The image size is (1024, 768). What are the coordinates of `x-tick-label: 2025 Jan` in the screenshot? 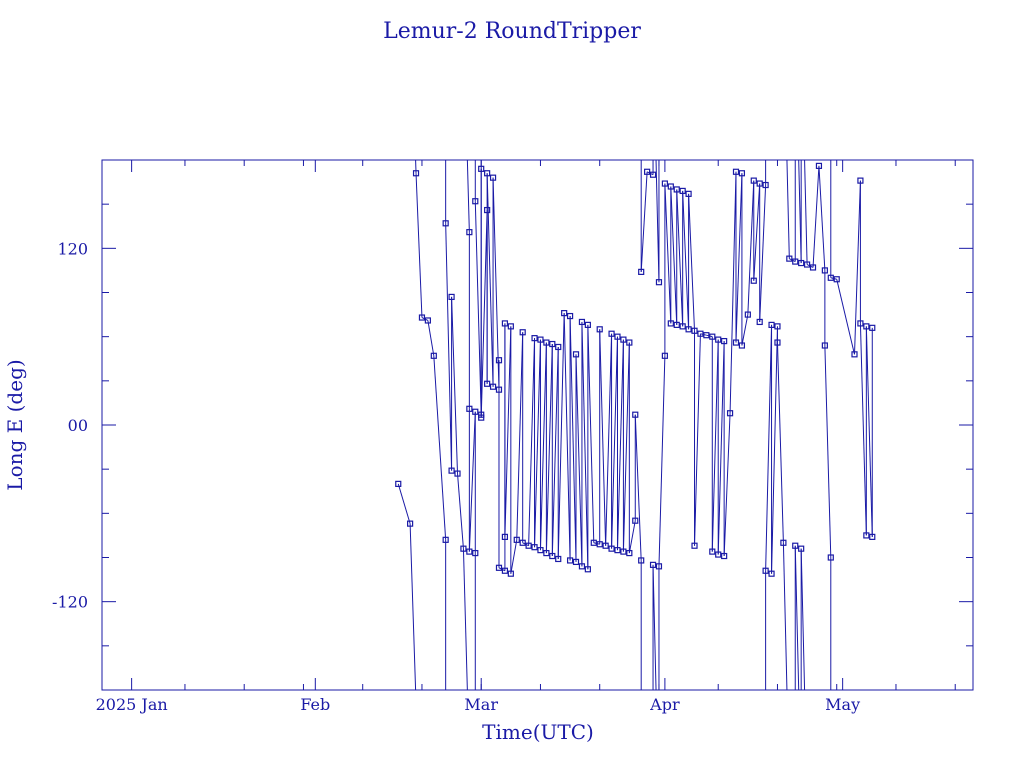 It's located at (132, 704).